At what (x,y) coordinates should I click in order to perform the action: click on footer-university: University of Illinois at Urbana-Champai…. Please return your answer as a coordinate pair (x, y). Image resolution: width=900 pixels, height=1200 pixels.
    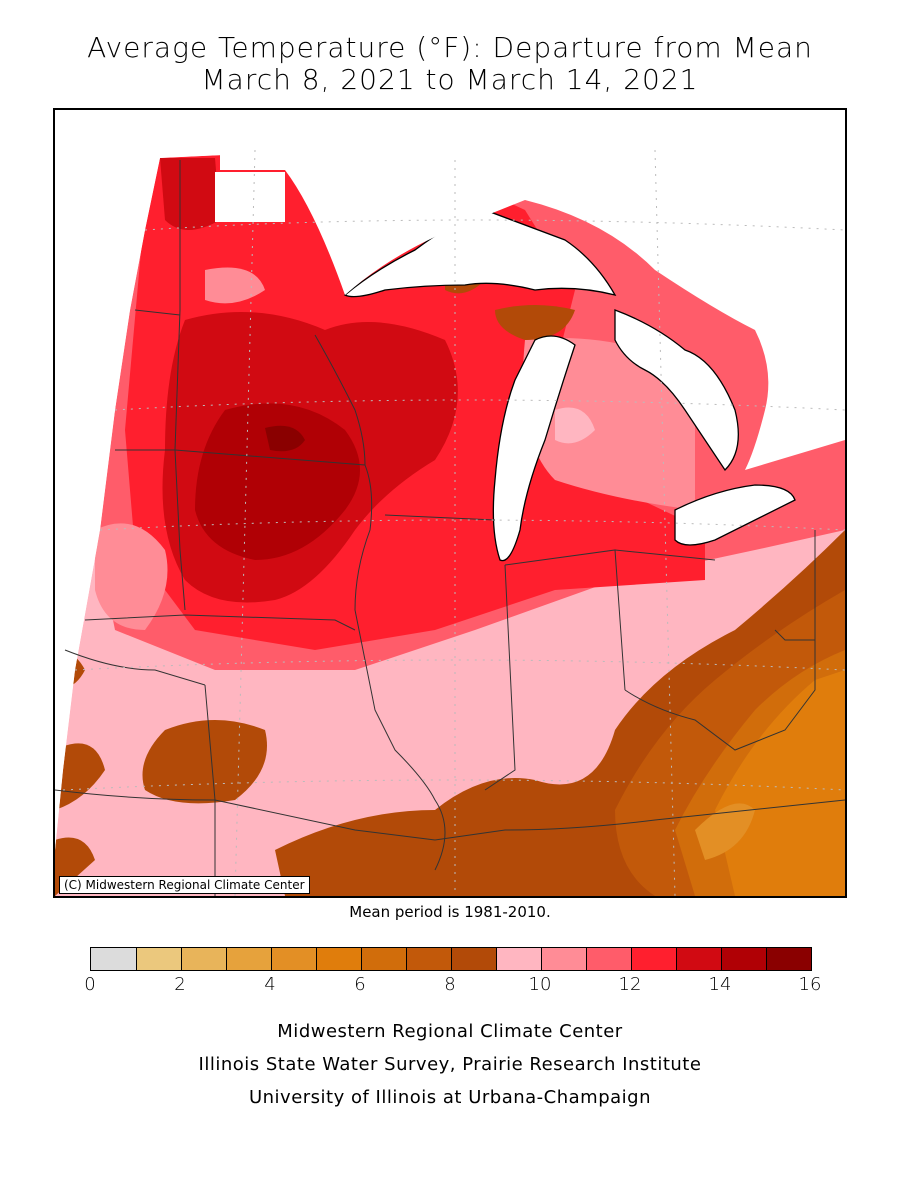
    Looking at the image, I should click on (450, 1097).